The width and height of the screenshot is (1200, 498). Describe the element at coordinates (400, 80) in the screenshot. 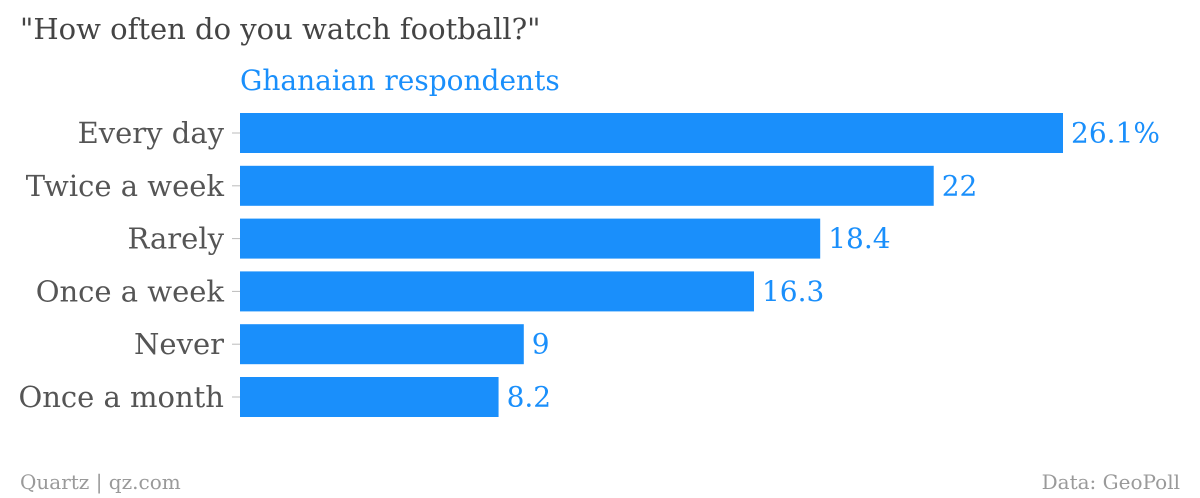

I see `series-label: Ghanaian respondents` at that location.